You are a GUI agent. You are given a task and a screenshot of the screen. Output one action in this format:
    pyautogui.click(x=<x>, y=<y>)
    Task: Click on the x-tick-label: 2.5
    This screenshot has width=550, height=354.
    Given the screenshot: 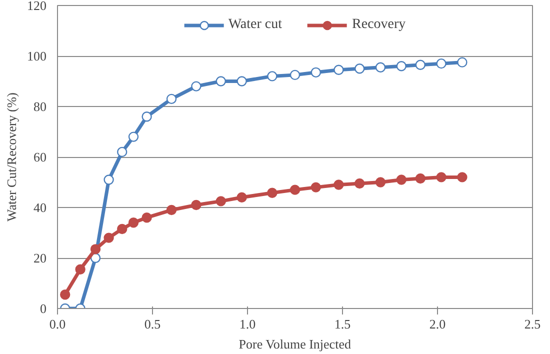 What is the action you would take?
    pyautogui.click(x=532, y=324)
    